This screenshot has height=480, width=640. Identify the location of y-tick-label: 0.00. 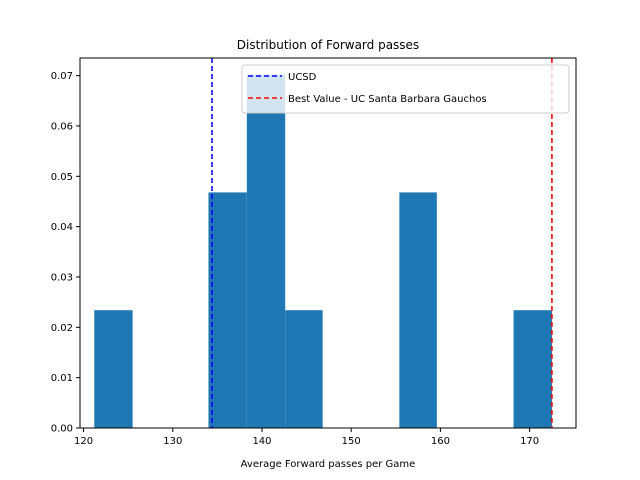
(62, 429).